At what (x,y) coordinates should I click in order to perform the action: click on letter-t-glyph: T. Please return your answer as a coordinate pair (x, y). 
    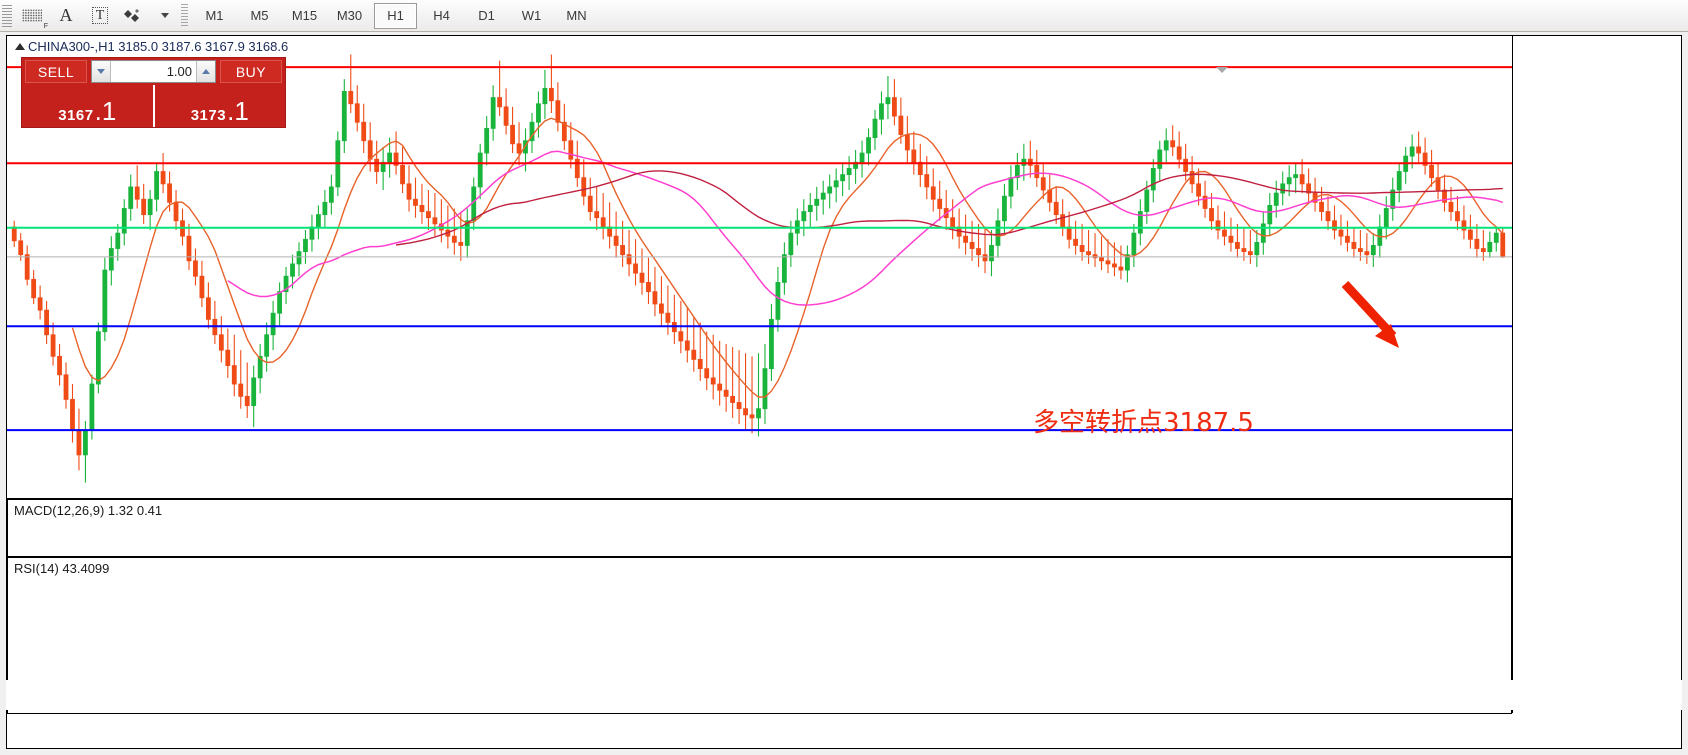
    Looking at the image, I should click on (100, 15).